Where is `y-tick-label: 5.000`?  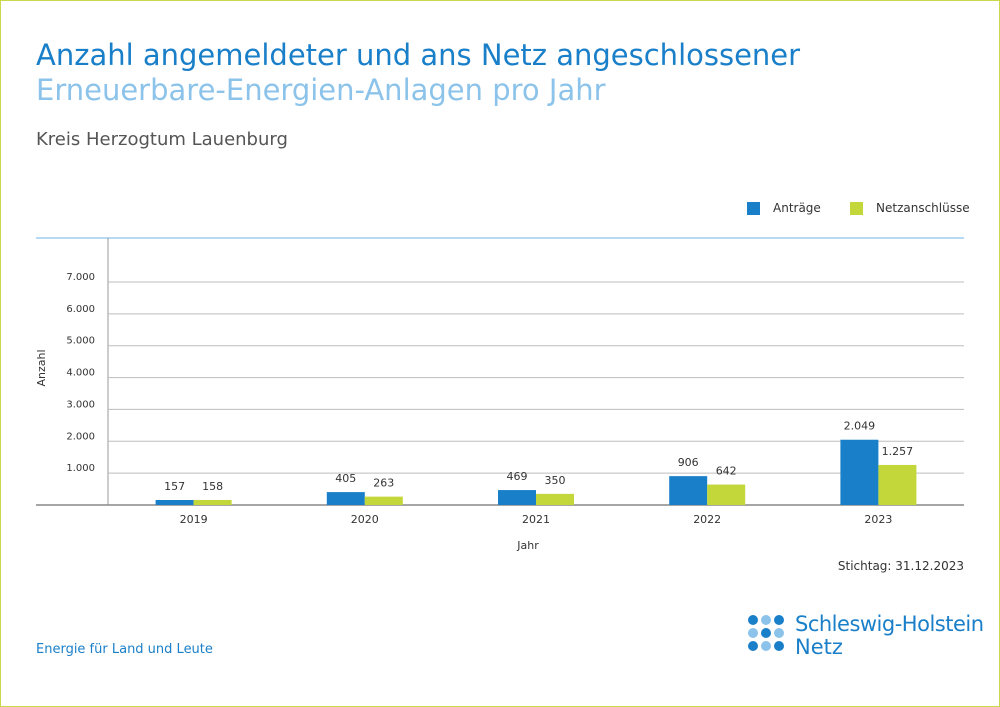 y-tick-label: 5.000 is located at coordinates (80, 341).